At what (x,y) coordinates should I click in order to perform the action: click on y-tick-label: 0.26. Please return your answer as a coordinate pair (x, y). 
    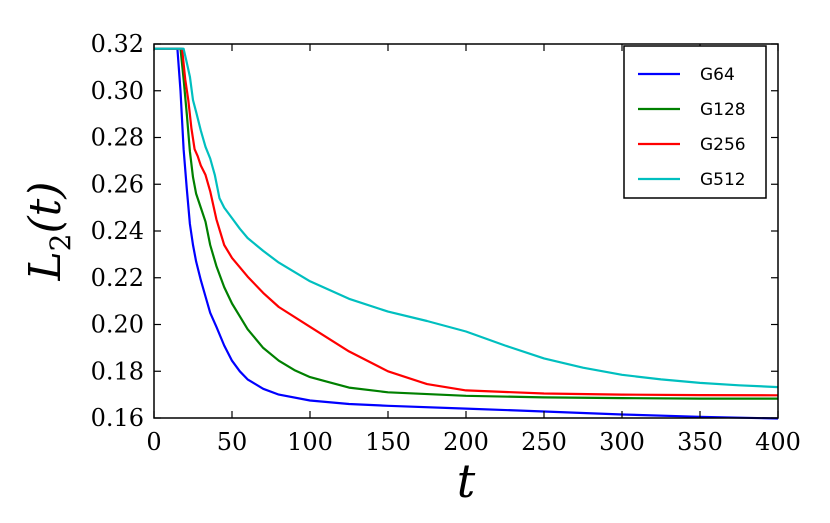
    Looking at the image, I should click on (117, 184).